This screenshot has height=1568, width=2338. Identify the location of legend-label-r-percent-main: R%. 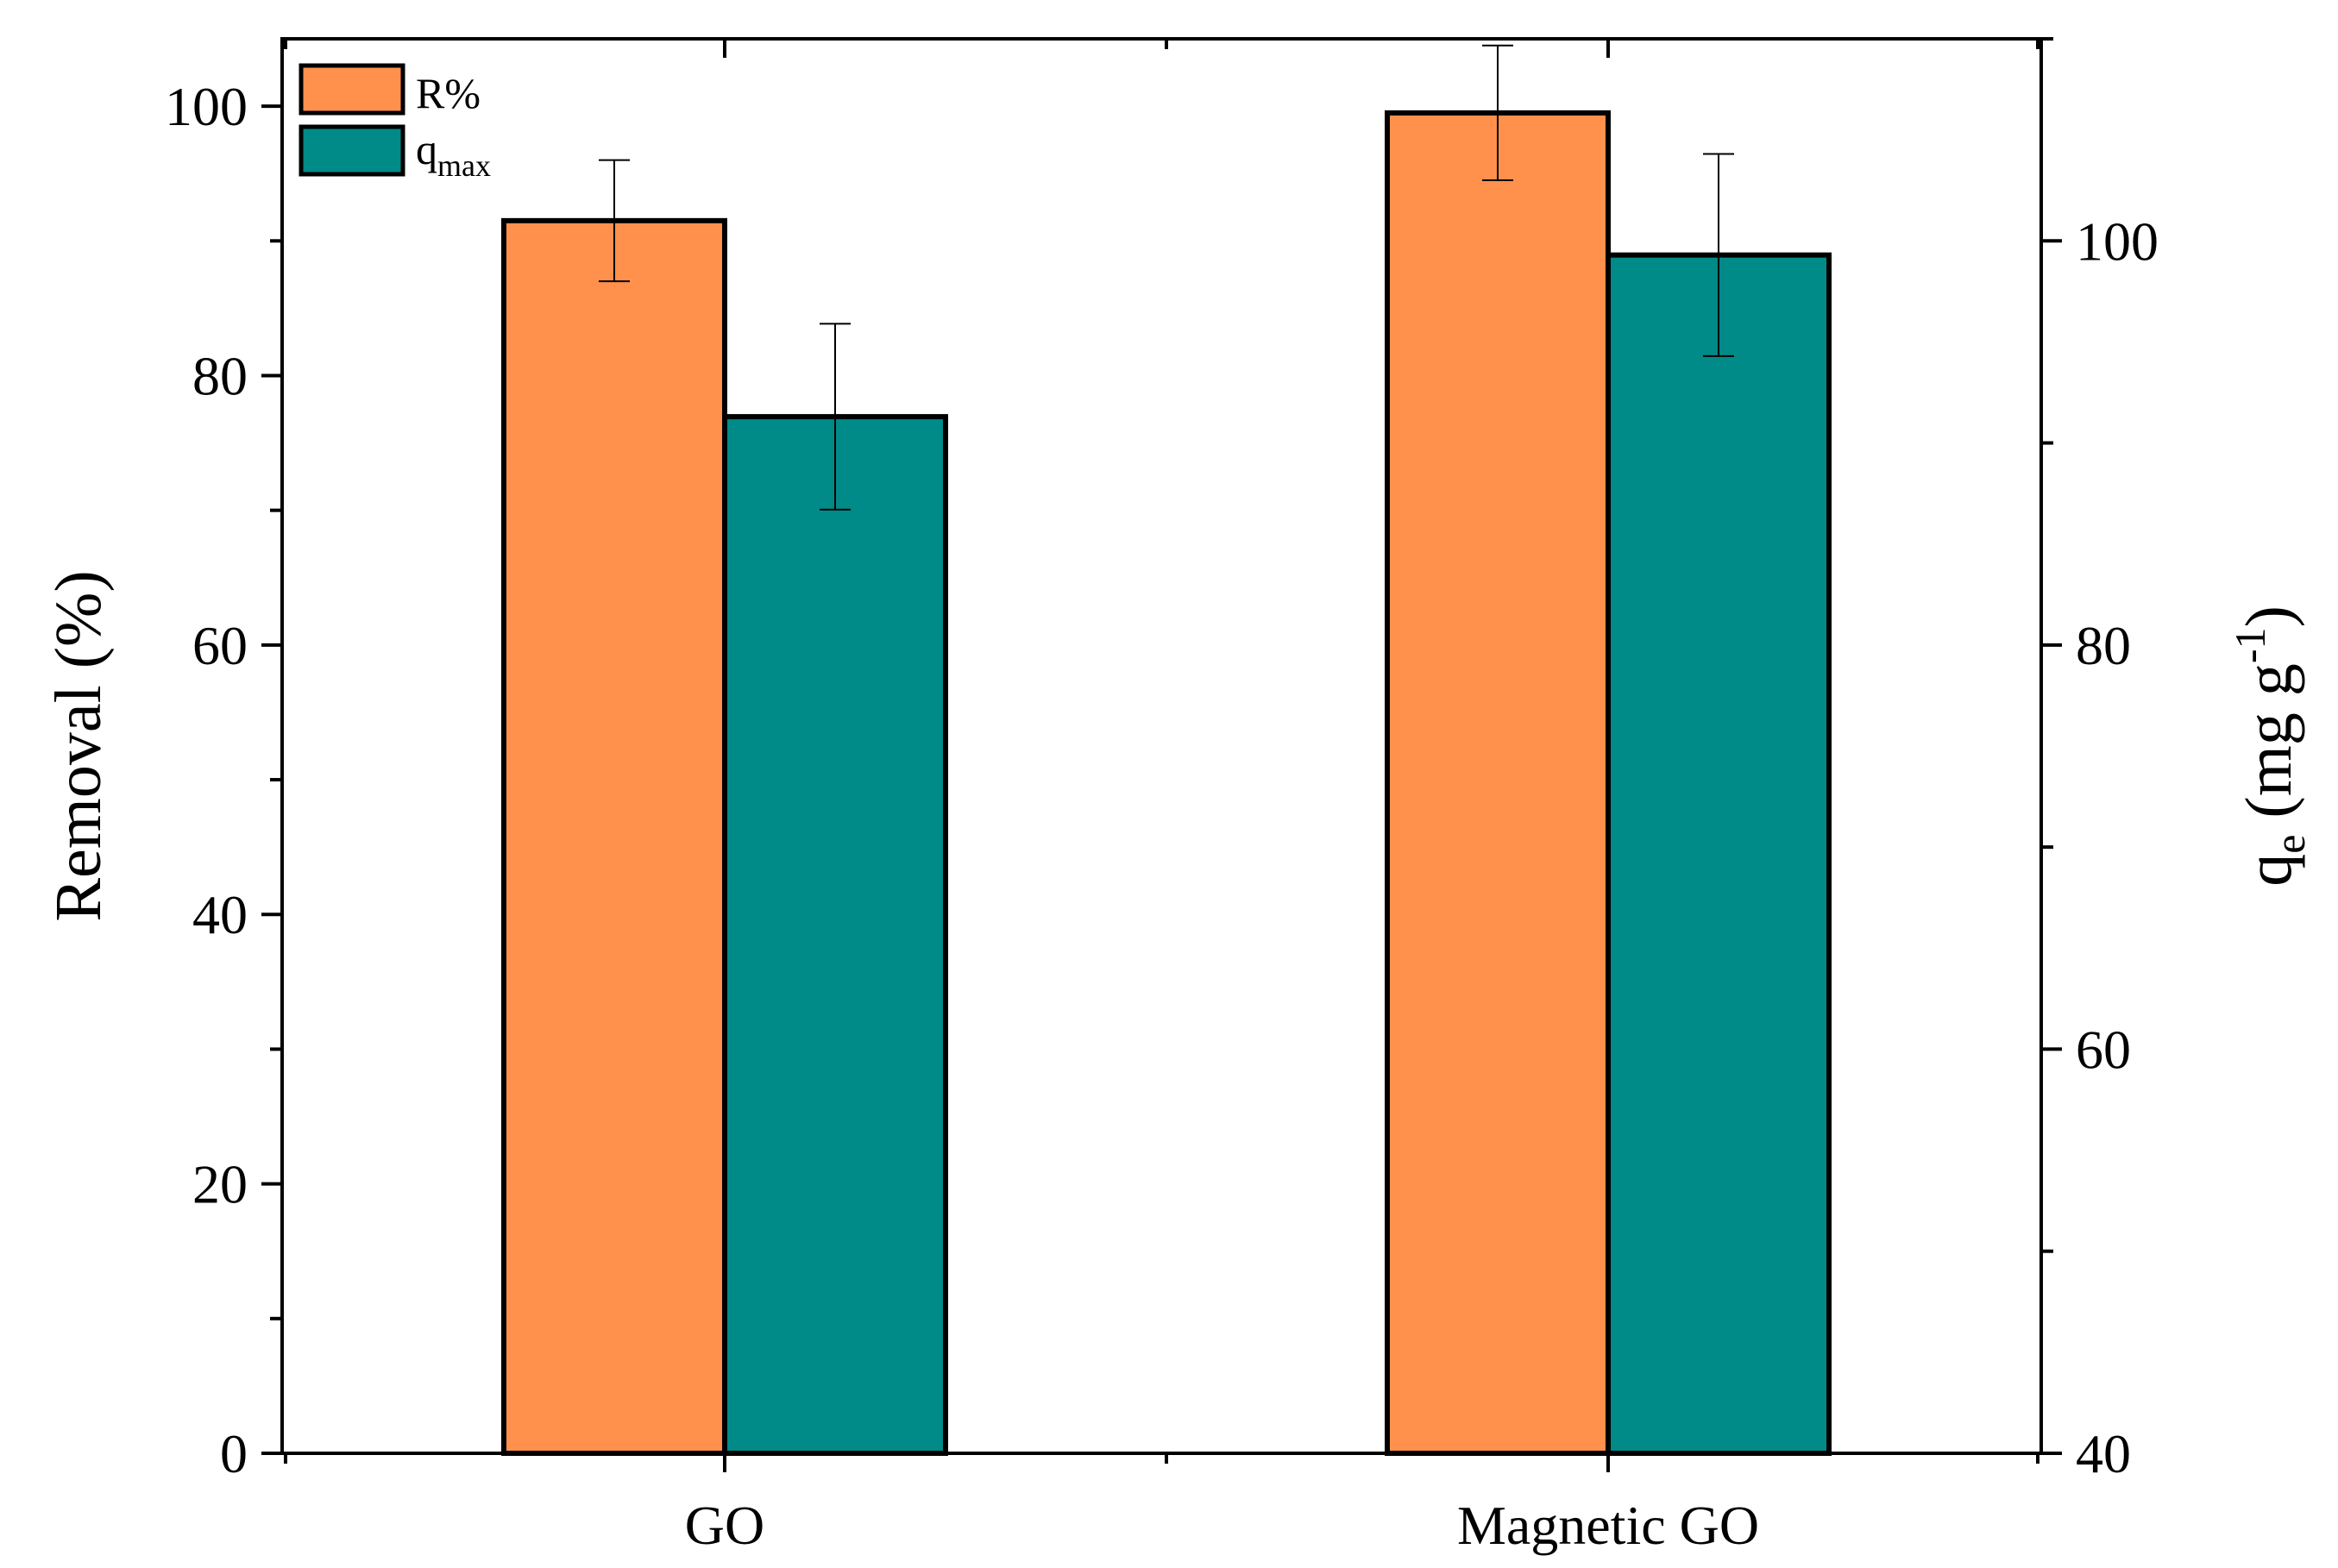
(448, 93).